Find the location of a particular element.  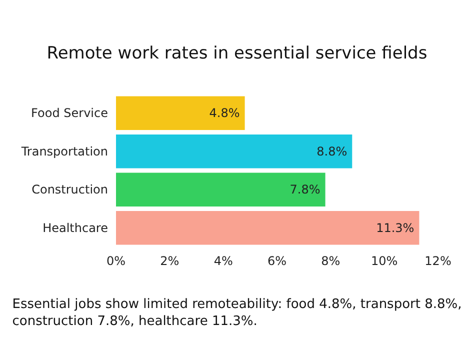

data-label: 11.3% is located at coordinates (395, 227).